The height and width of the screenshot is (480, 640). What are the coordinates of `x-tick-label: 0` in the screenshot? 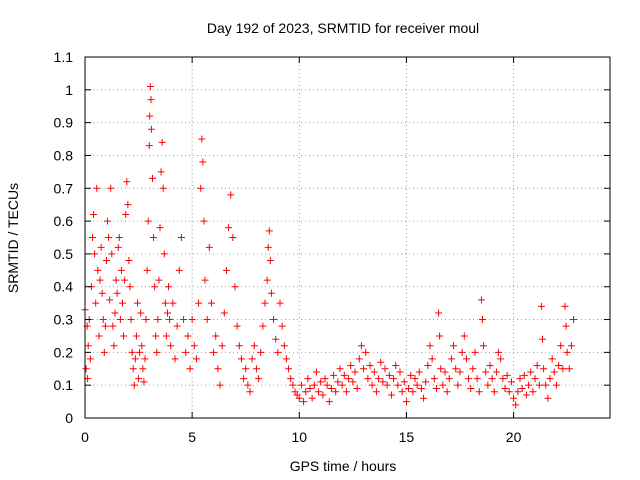 It's located at (85, 437).